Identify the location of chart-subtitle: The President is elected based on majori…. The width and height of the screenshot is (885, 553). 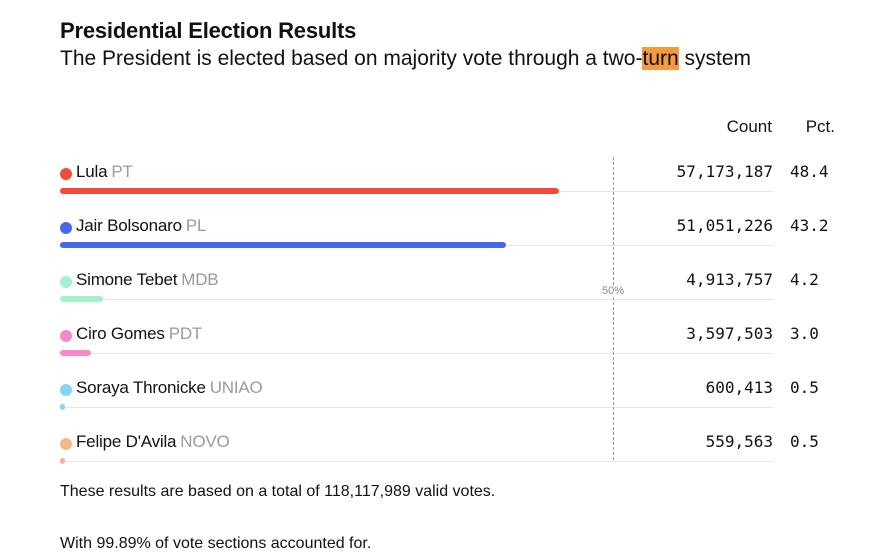
(405, 59).